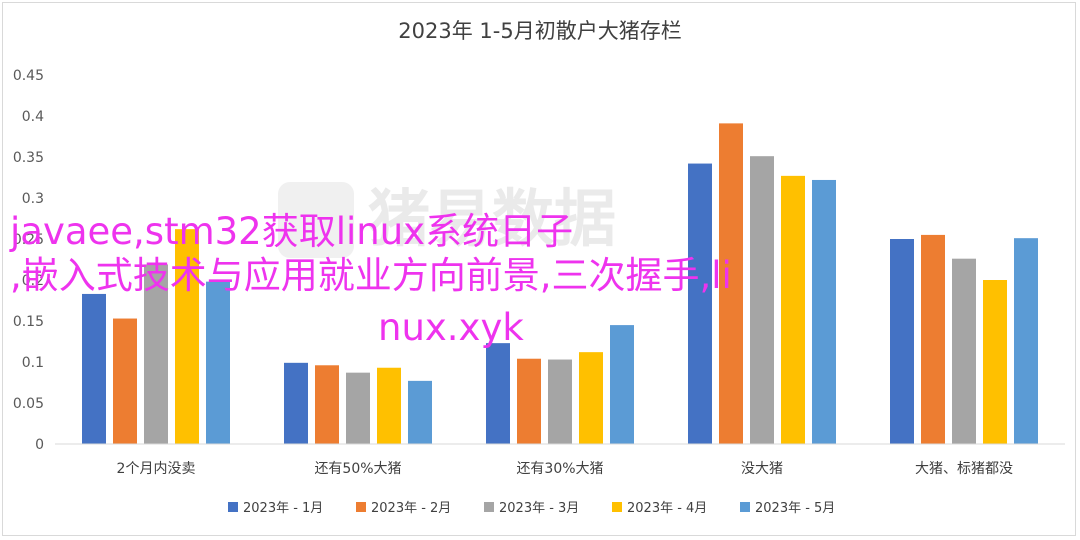 The image size is (1080, 540). What do you see at coordinates (539, 31) in the screenshot?
I see `chart-title: 2023年 1-5月初散户大猪存栏` at bounding box center [539, 31].